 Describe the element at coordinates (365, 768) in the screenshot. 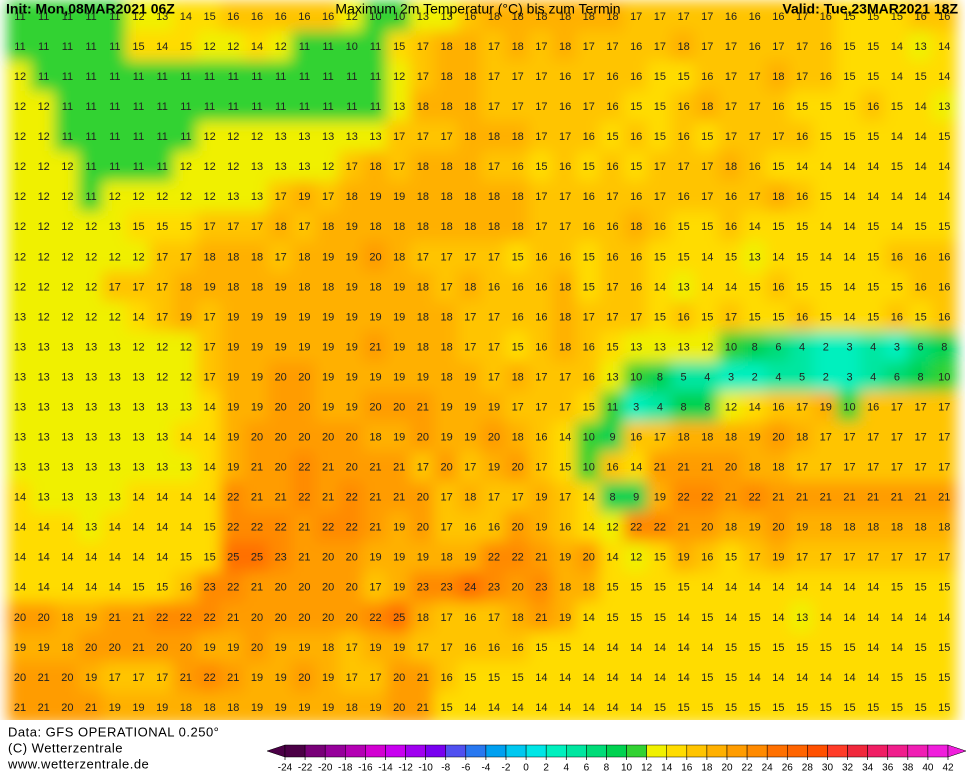

I see `colorbar-label: -16` at that location.